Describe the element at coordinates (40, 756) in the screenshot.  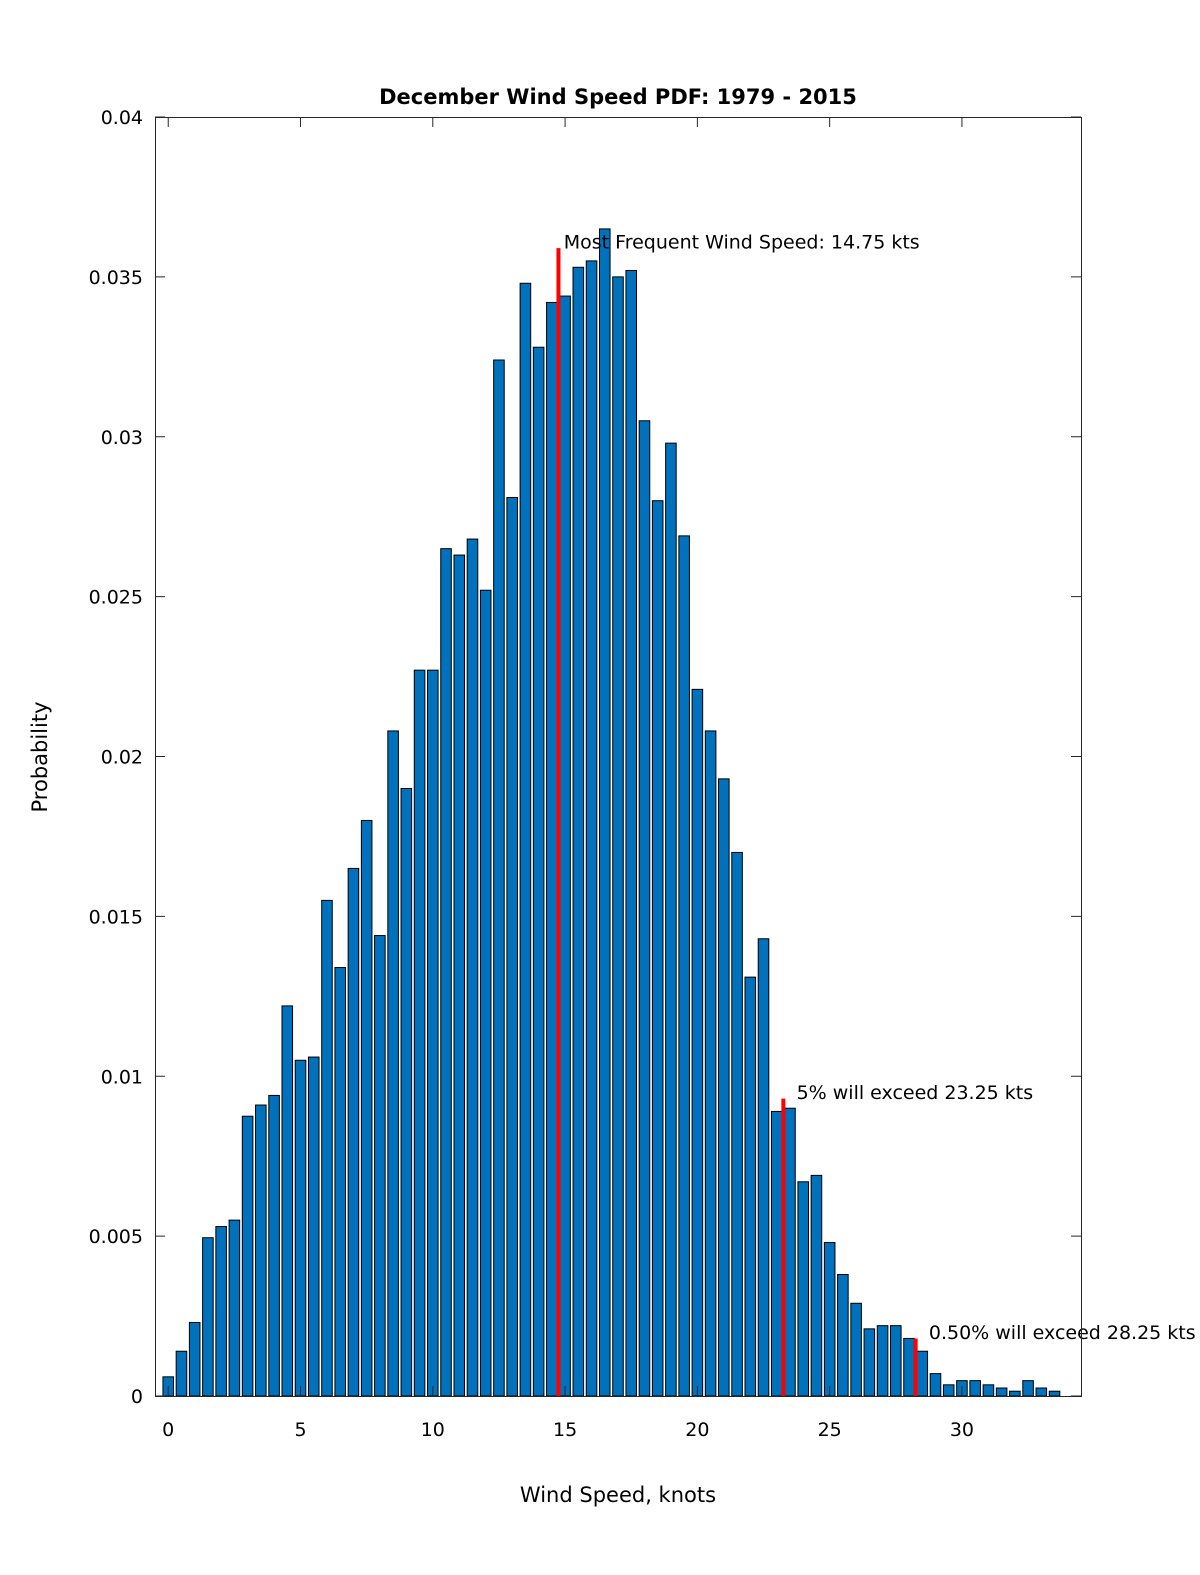
I see `y-axis-label: Probability` at that location.